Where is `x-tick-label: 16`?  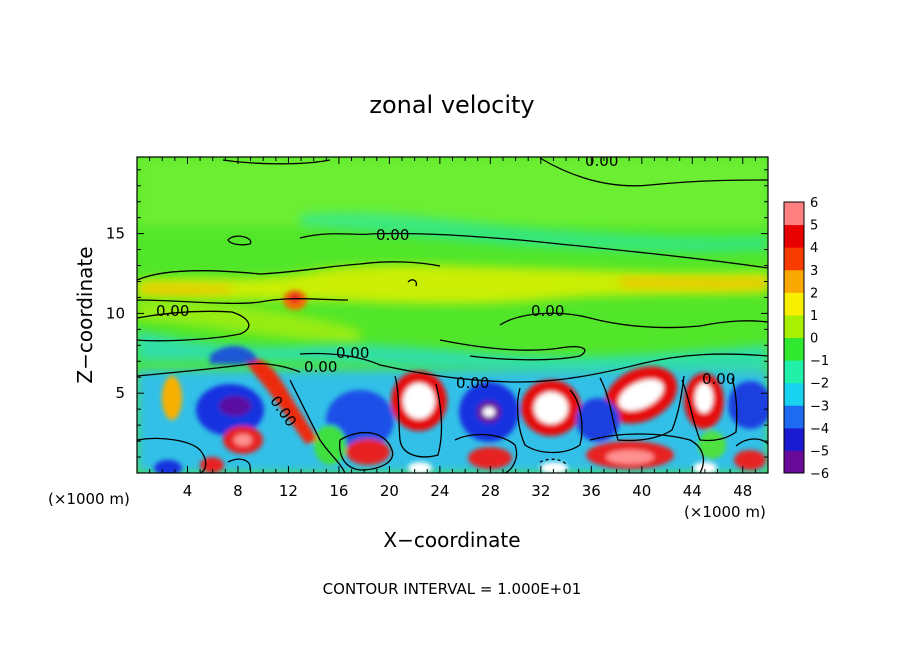
x-tick-label: 16 is located at coordinates (338, 491).